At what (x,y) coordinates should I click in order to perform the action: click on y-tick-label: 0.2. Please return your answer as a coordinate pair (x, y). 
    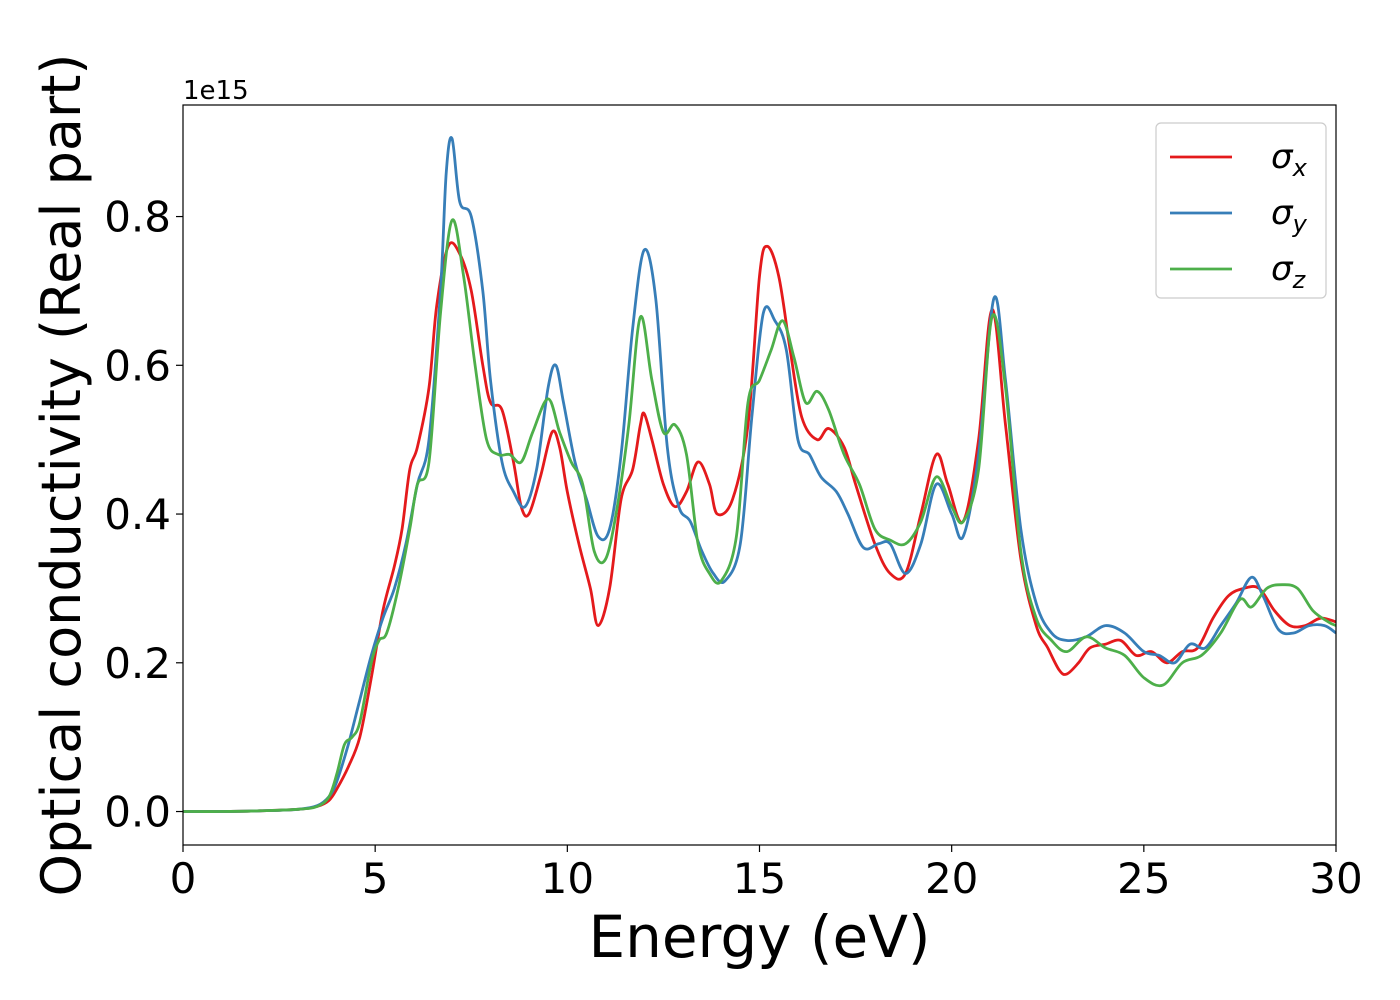
    Looking at the image, I should click on (137, 663).